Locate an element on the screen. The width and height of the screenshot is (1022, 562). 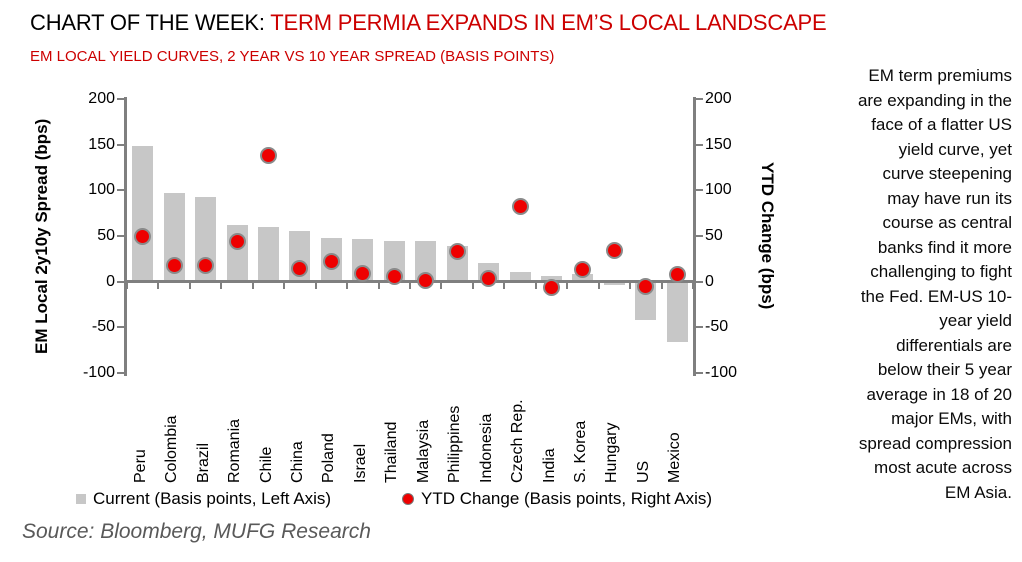
x-label-czech-rep-: Czech Rep. is located at coordinates (518, 441).